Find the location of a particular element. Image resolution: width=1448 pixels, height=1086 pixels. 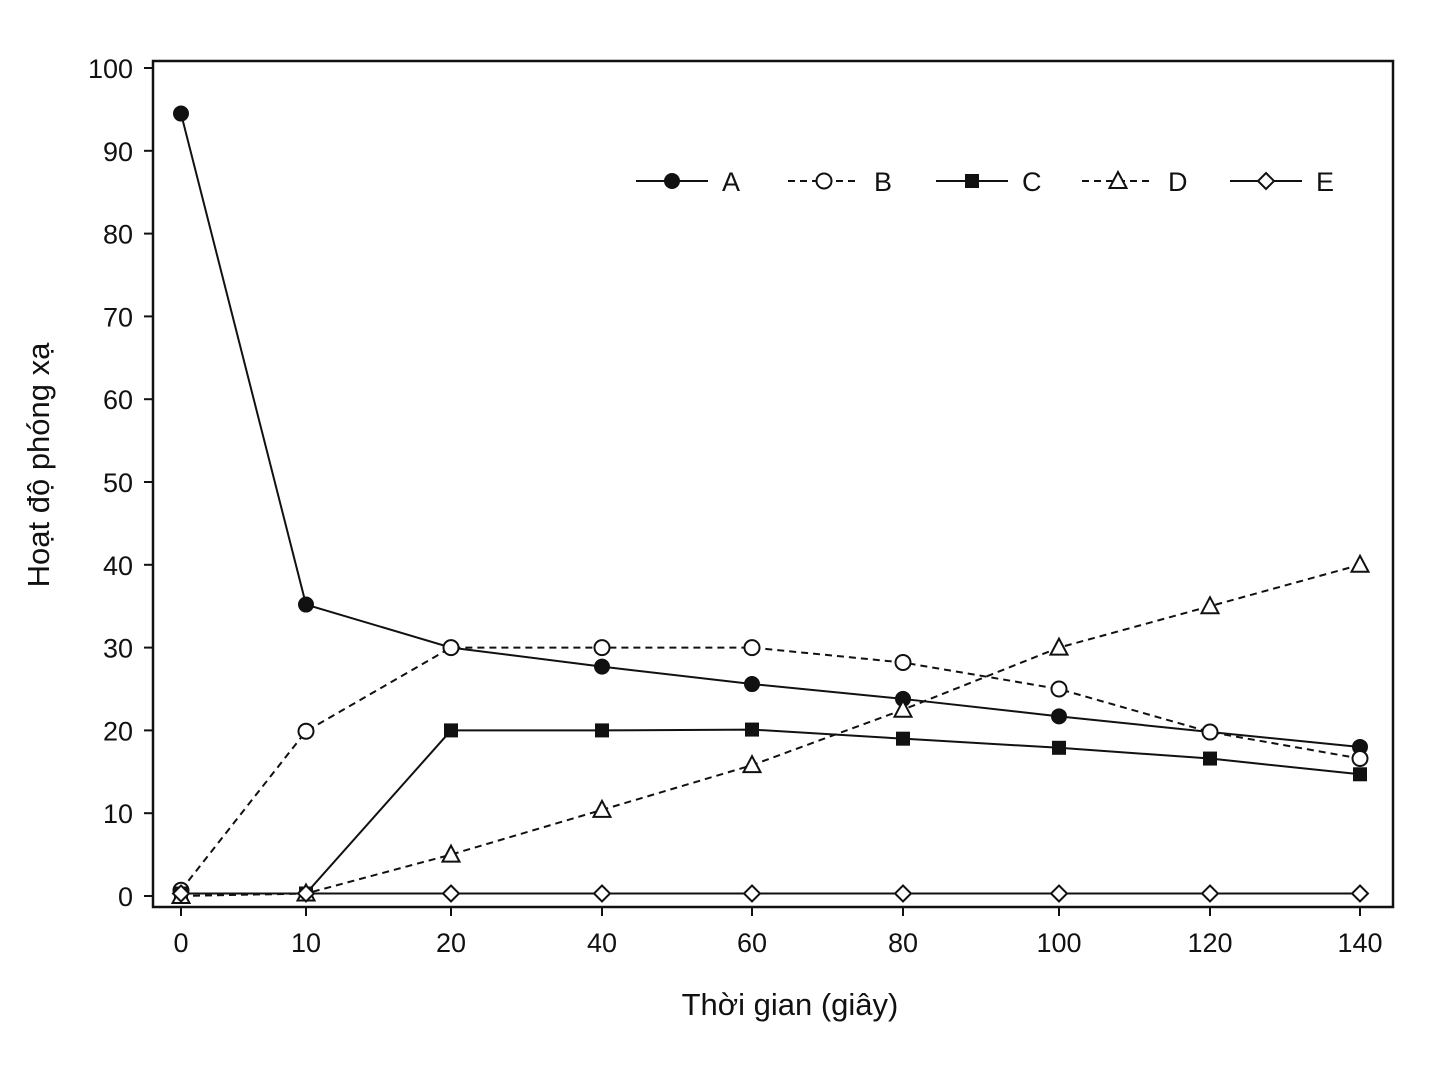

legend-marker-B is located at coordinates (824, 181).